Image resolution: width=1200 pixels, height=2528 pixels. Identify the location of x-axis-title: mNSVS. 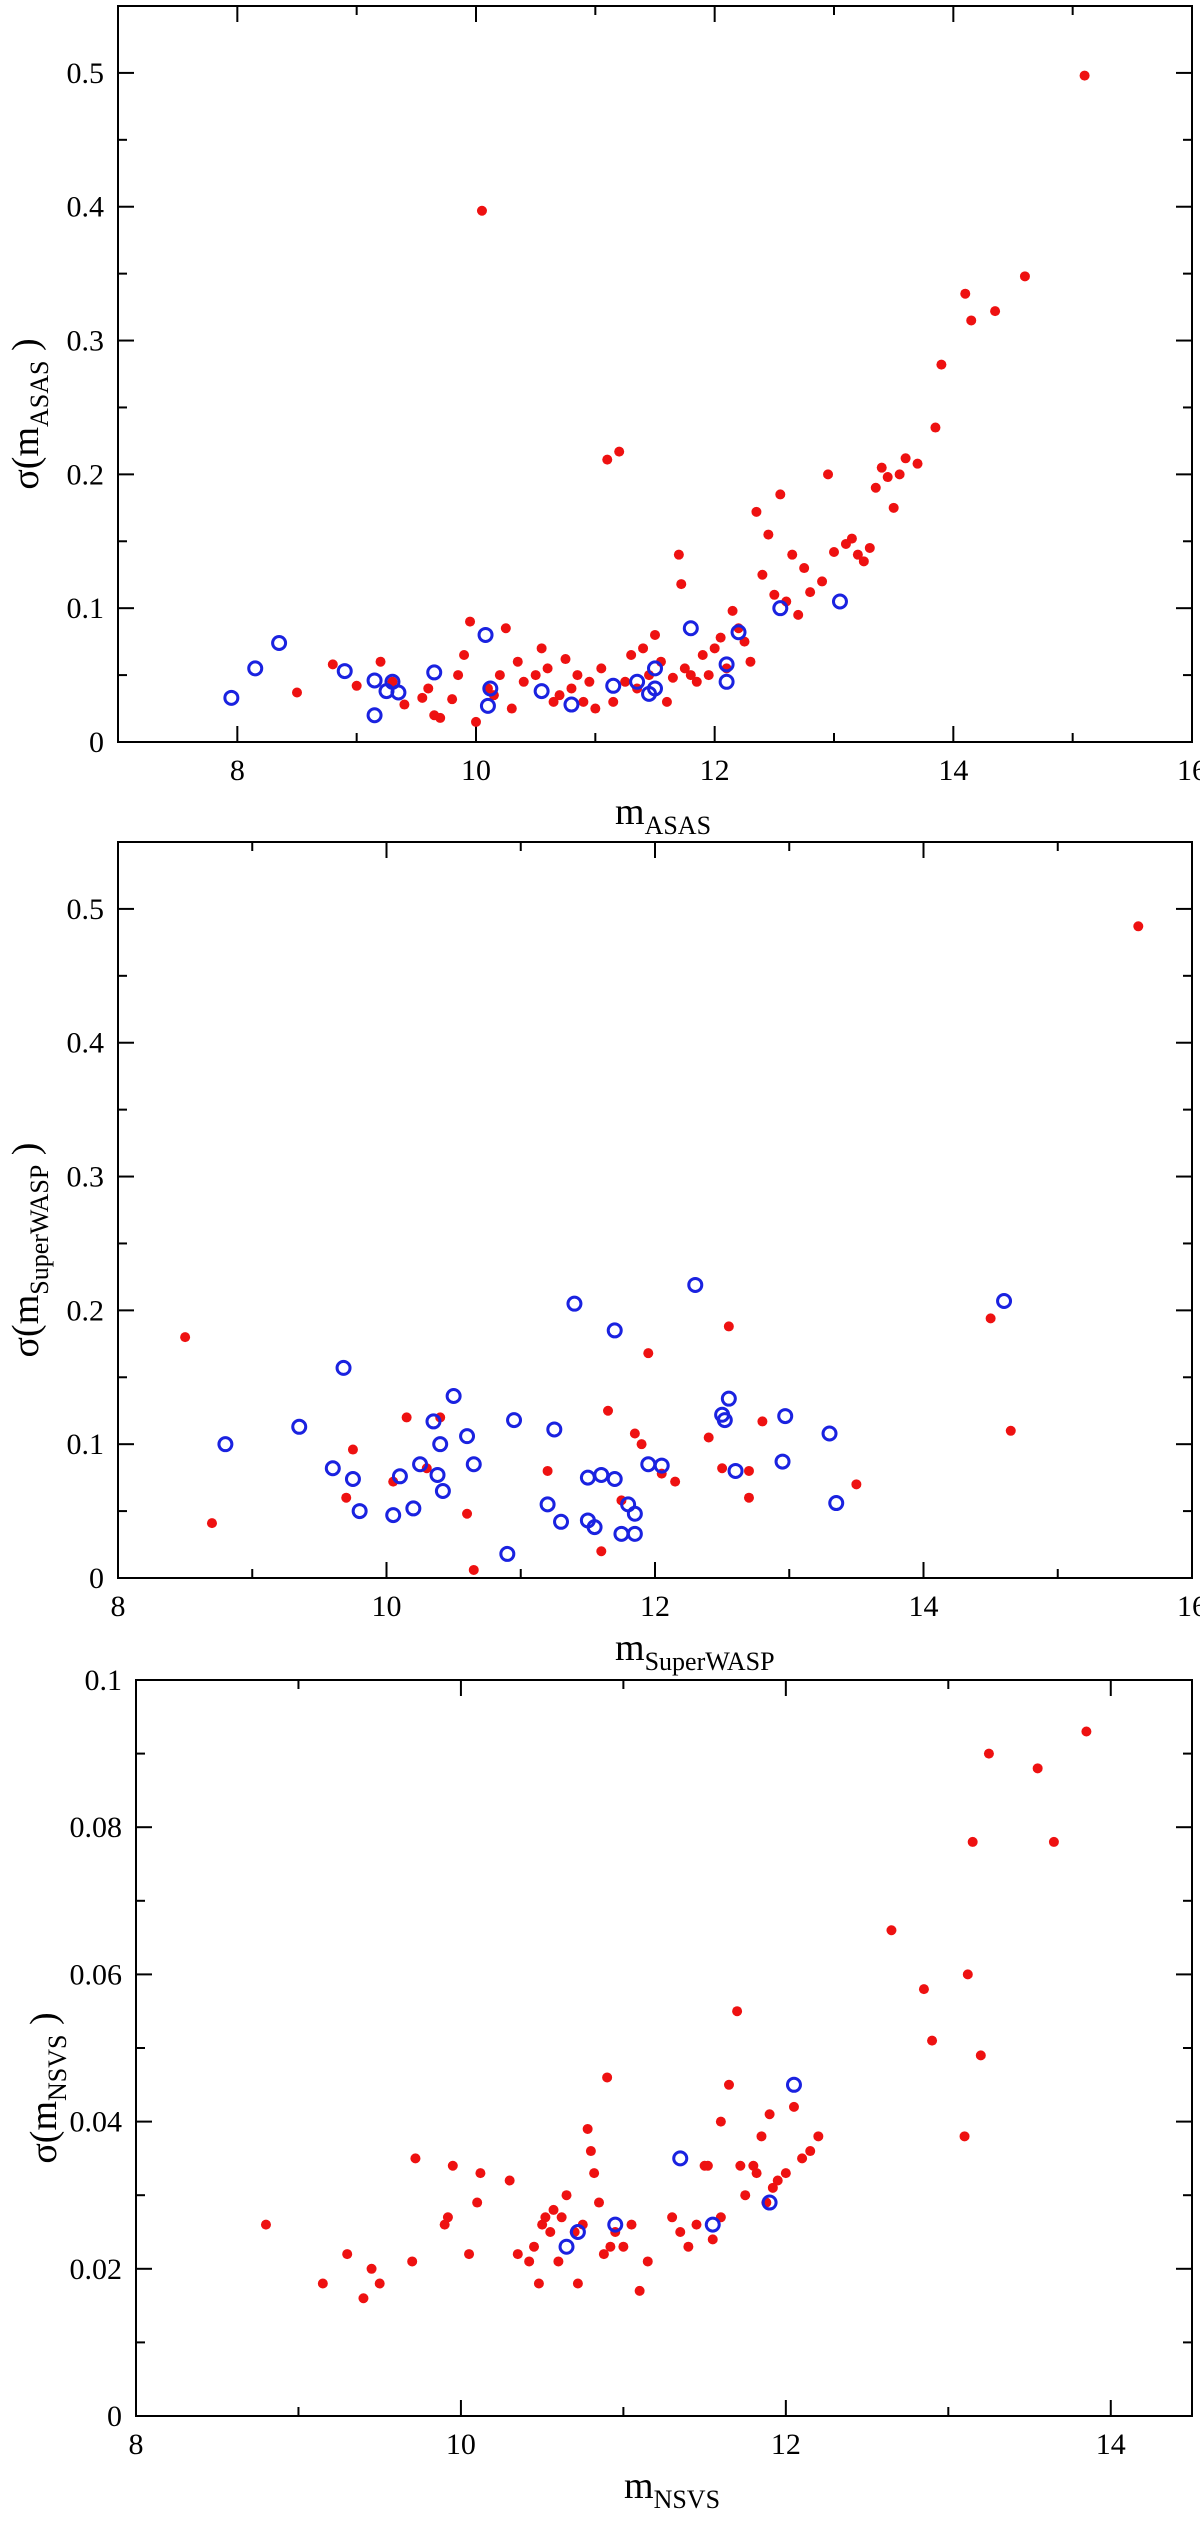
(672, 2489).